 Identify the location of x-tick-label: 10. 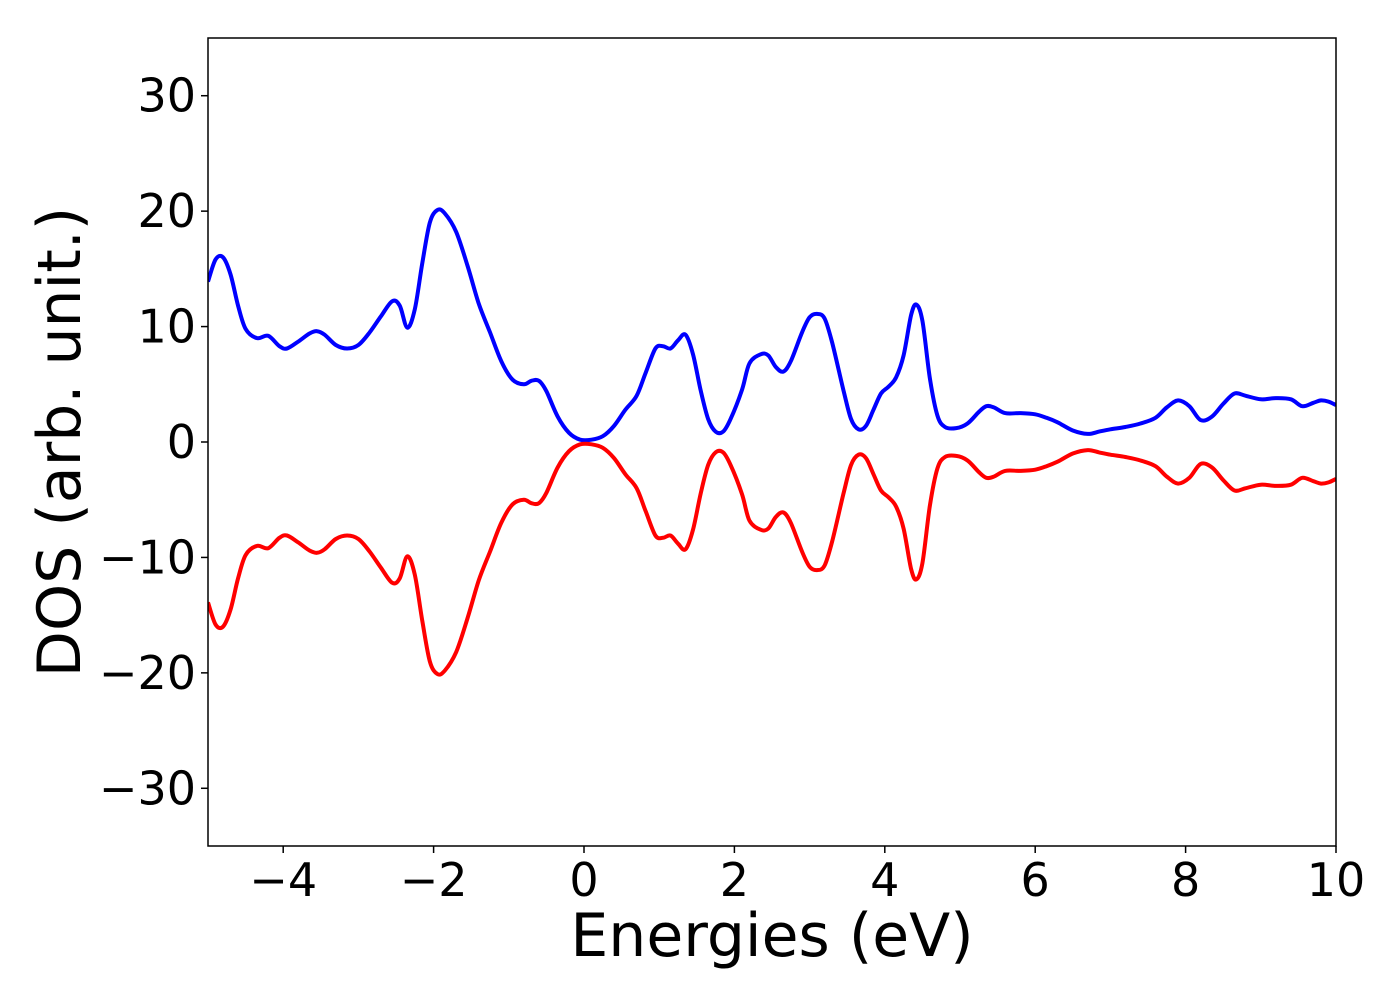
(1336, 880).